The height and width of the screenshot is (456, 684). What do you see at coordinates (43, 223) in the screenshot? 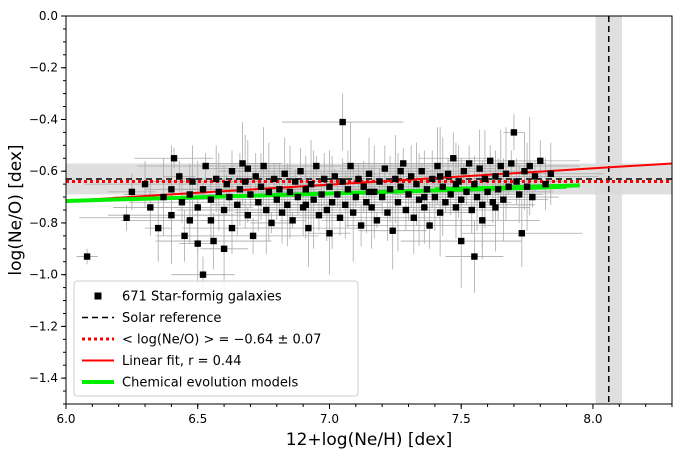
I see `y-tick-label: −0.8` at bounding box center [43, 223].